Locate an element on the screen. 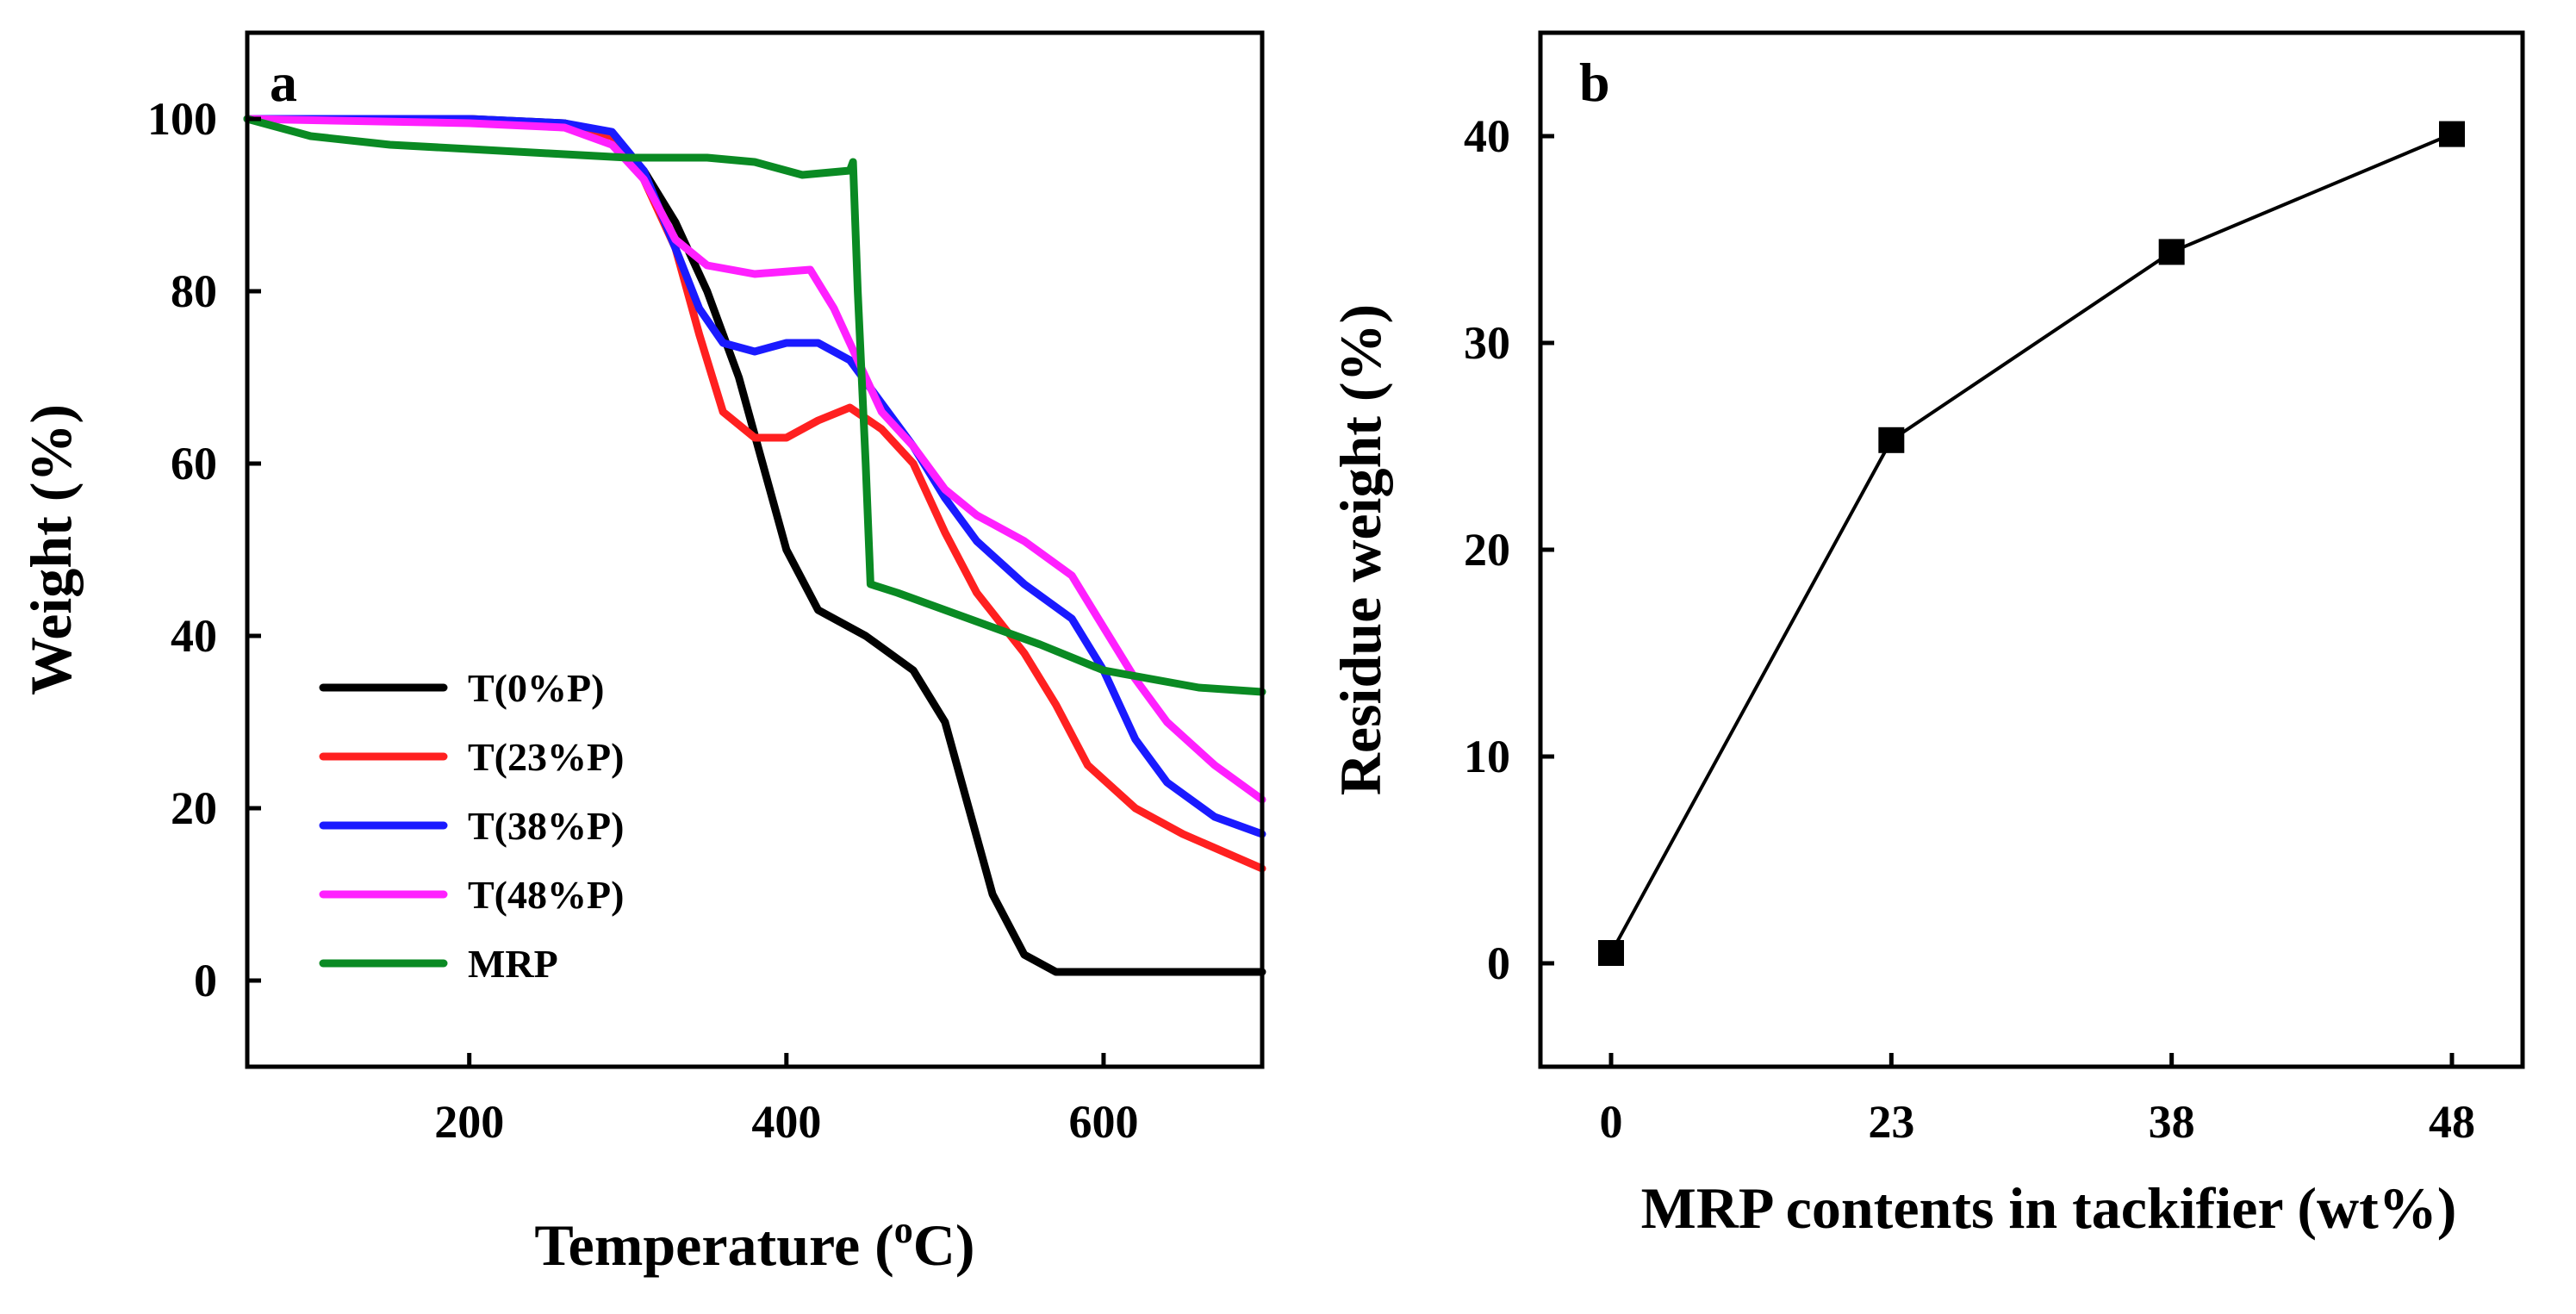 The height and width of the screenshot is (1314, 2576). panel-a-legend: T(0%P) T(23%P) T(38%P) T(48%P) MRP is located at coordinates (472, 826).